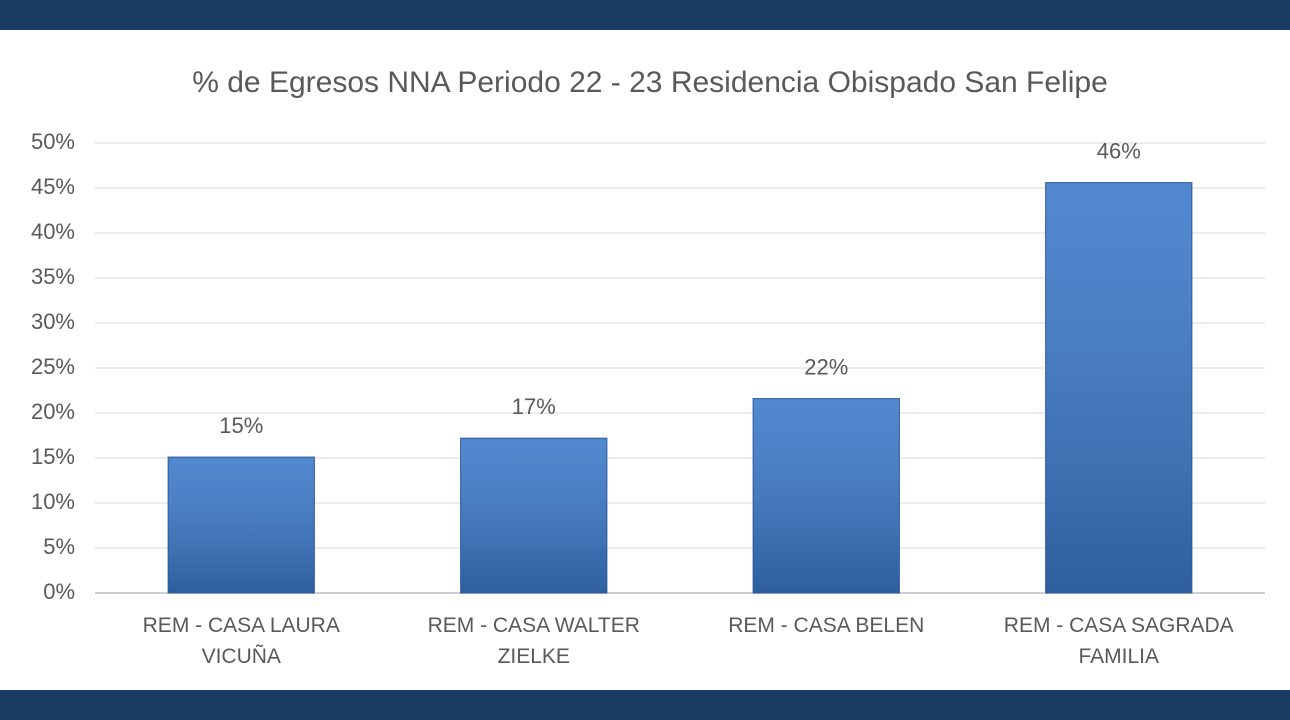 This screenshot has width=1290, height=720. I want to click on y-tick-label: 45%, so click(53, 186).